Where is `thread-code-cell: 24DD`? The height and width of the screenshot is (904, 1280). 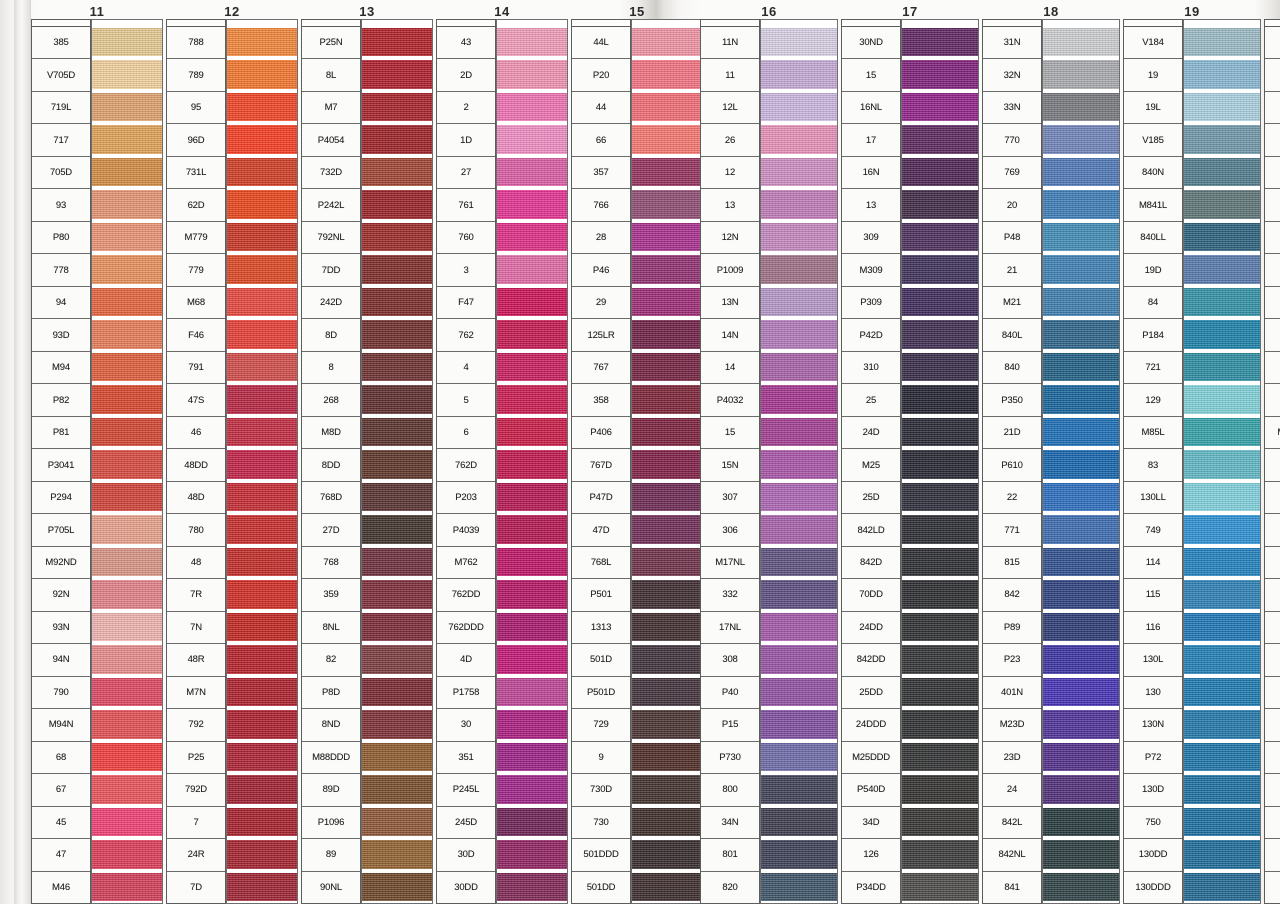 thread-code-cell: 24DD is located at coordinates (871, 628).